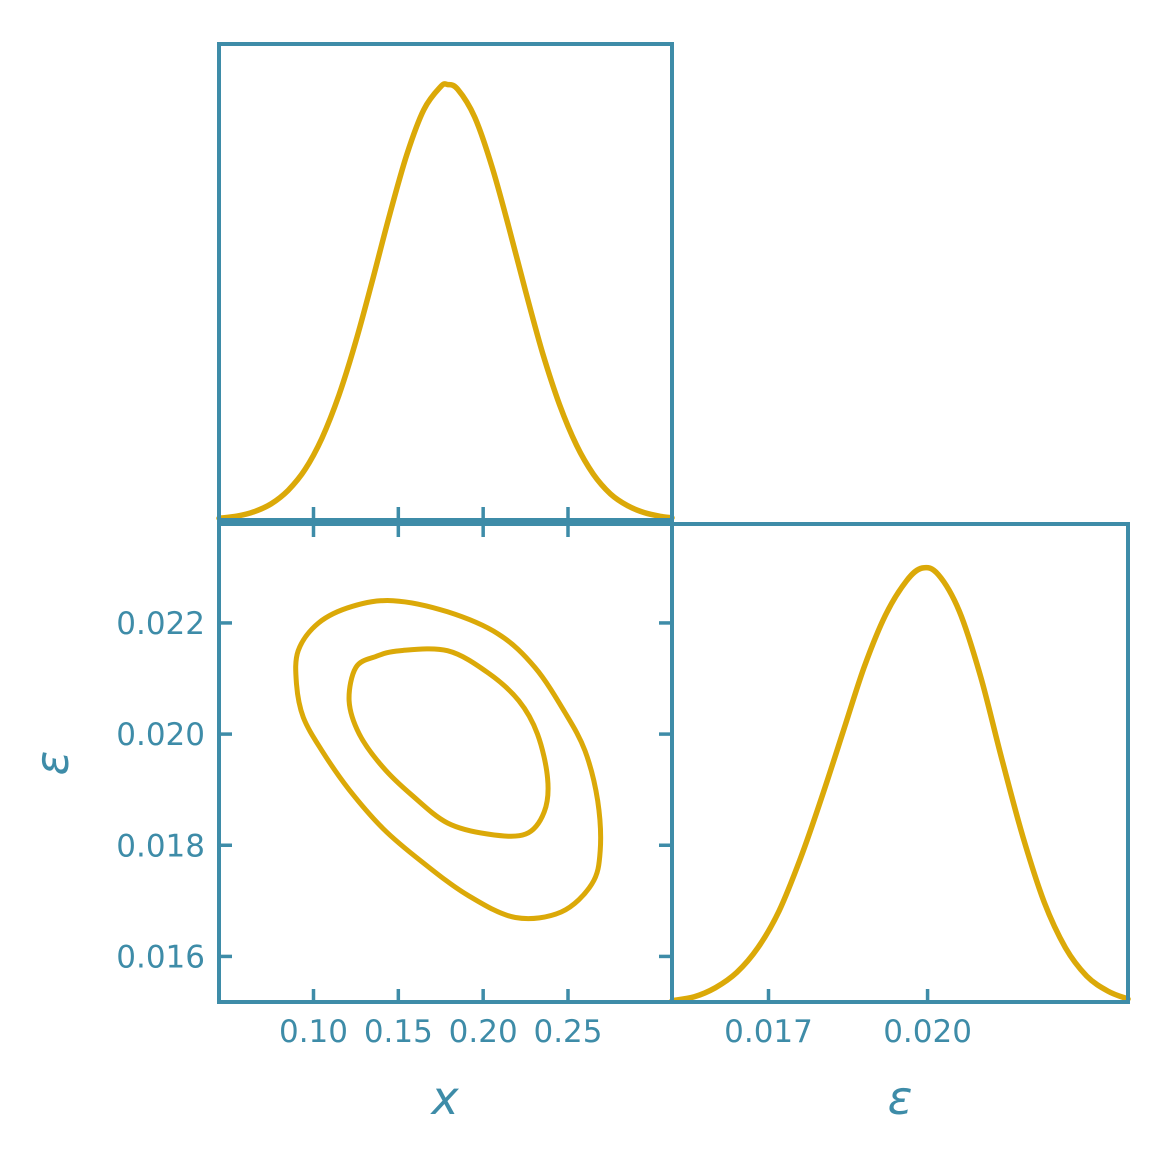 The width and height of the screenshot is (1170, 1170). What do you see at coordinates (444, 1098) in the screenshot?
I see `x-axis-label: x` at bounding box center [444, 1098].